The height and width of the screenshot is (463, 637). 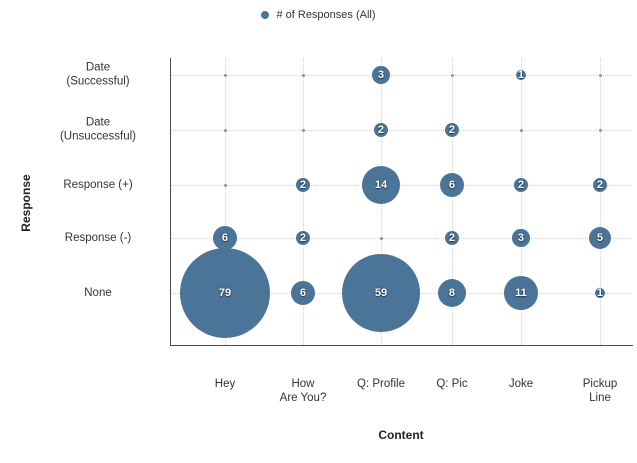 I want to click on x-axis-label: Hey, so click(x=225, y=384).